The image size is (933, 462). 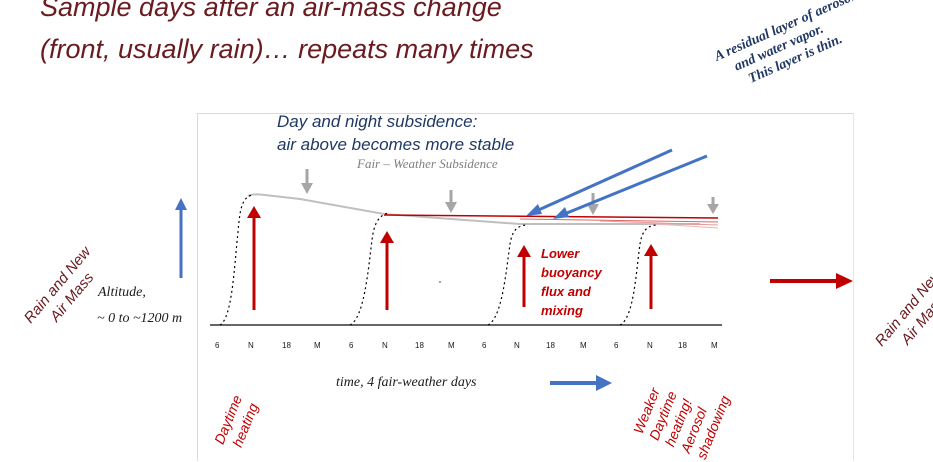 I want to click on residual-line-top, so click(x=551, y=216).